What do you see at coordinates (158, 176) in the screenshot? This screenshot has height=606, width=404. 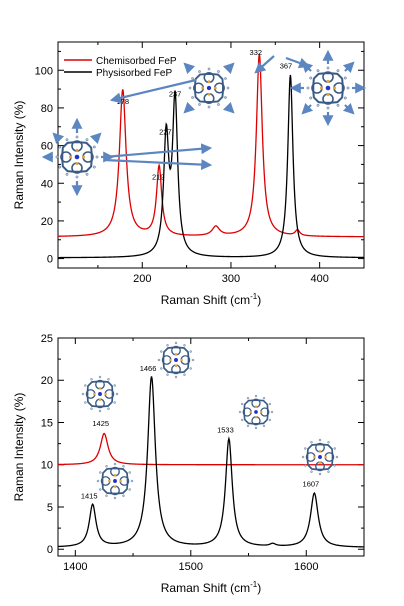 I see `peak-label: 219` at bounding box center [158, 176].